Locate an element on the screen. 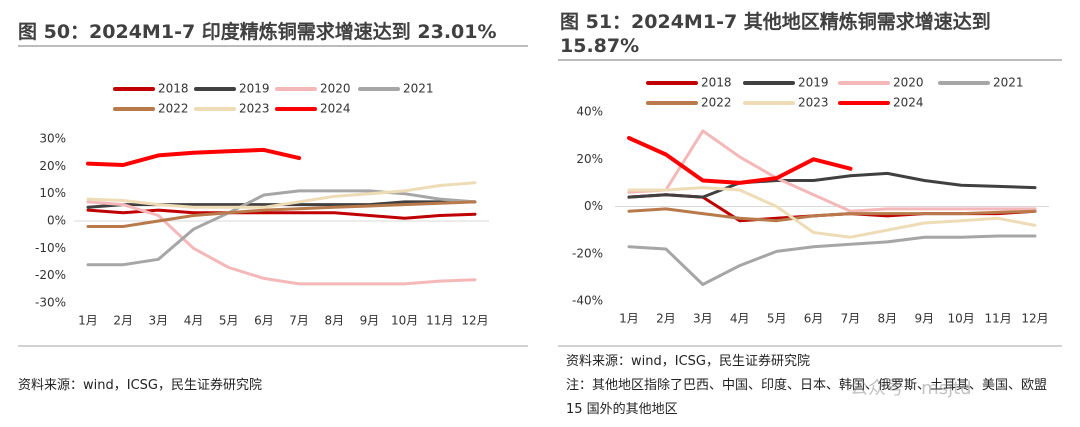 This screenshot has width=1080, height=427. y-tick-label: 10% is located at coordinates (52, 193).